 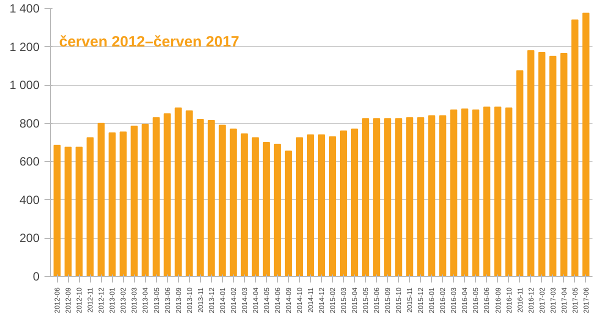 I want to click on y-tick-label: 200, so click(x=29, y=238).